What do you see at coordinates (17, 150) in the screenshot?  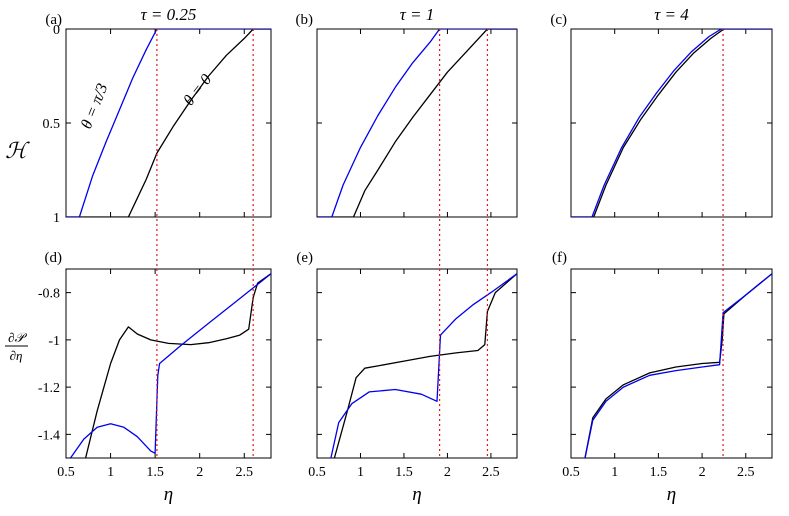 I see `y-axis-label: ℋ` at bounding box center [17, 150].